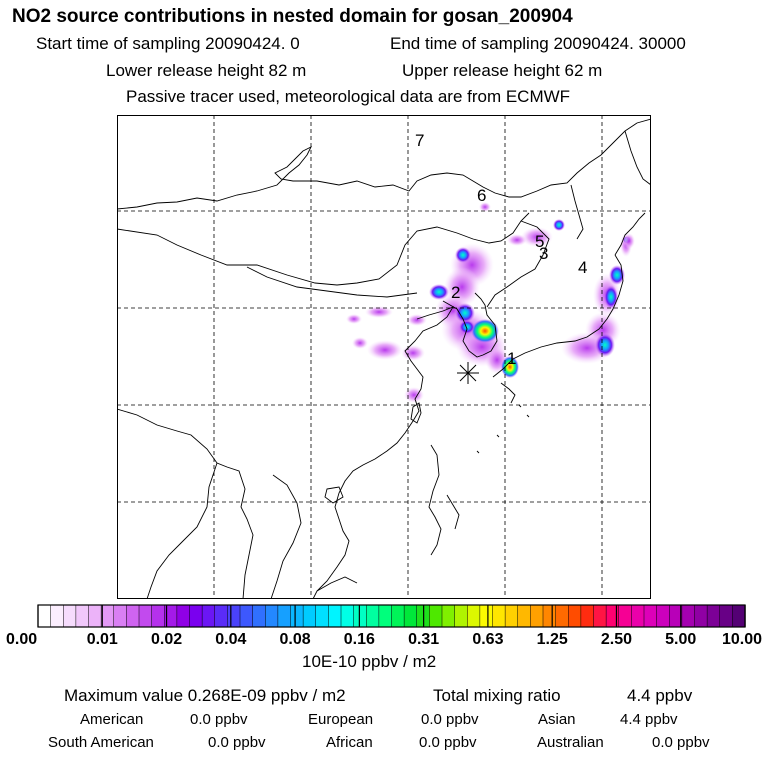 The height and width of the screenshot is (768, 768). I want to click on region-label-4: 4, so click(582, 267).